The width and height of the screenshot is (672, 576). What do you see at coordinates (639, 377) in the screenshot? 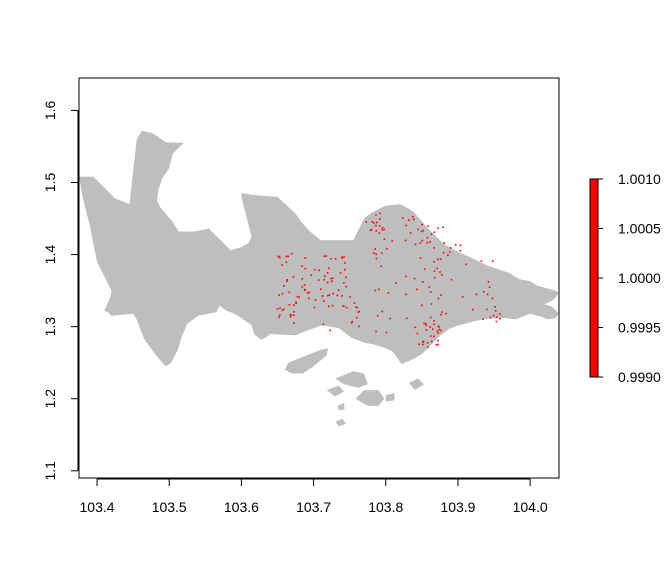
I see `legend-tick-label: 0.9990` at bounding box center [639, 377].